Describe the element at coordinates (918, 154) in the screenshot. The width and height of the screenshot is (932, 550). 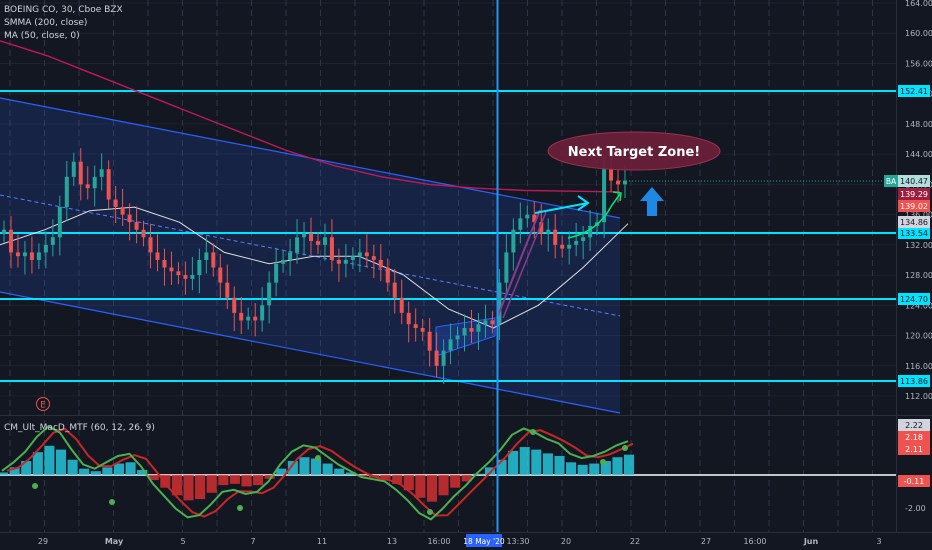
I see `price-tick-label: 144.00` at that location.